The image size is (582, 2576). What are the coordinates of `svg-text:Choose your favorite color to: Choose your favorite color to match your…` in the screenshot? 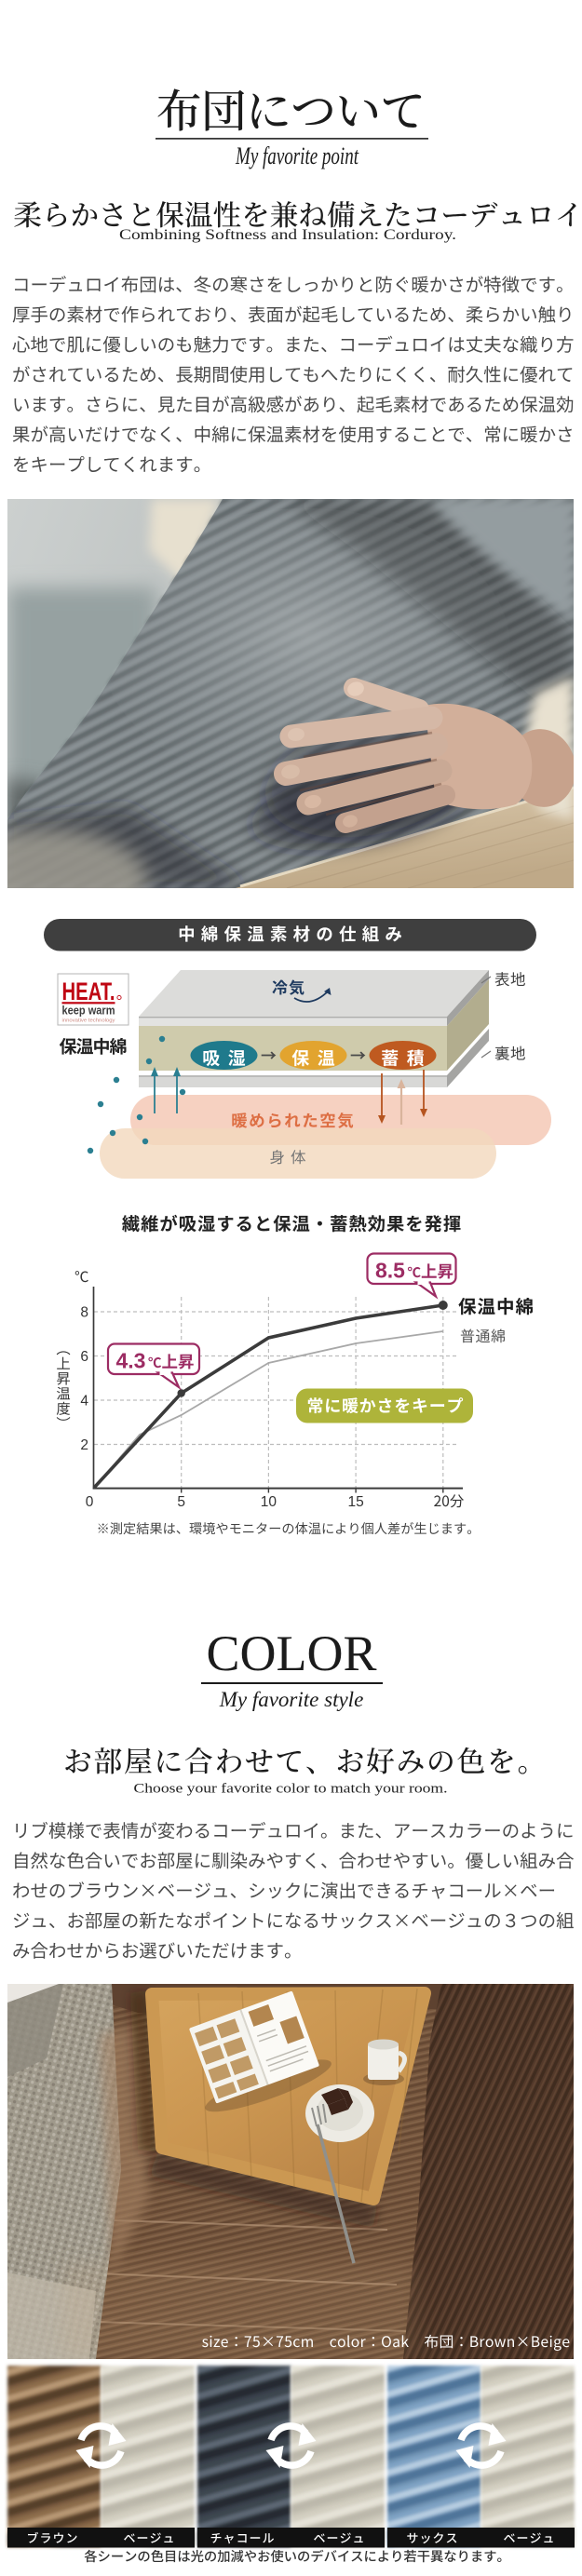 It's located at (291, 1789).